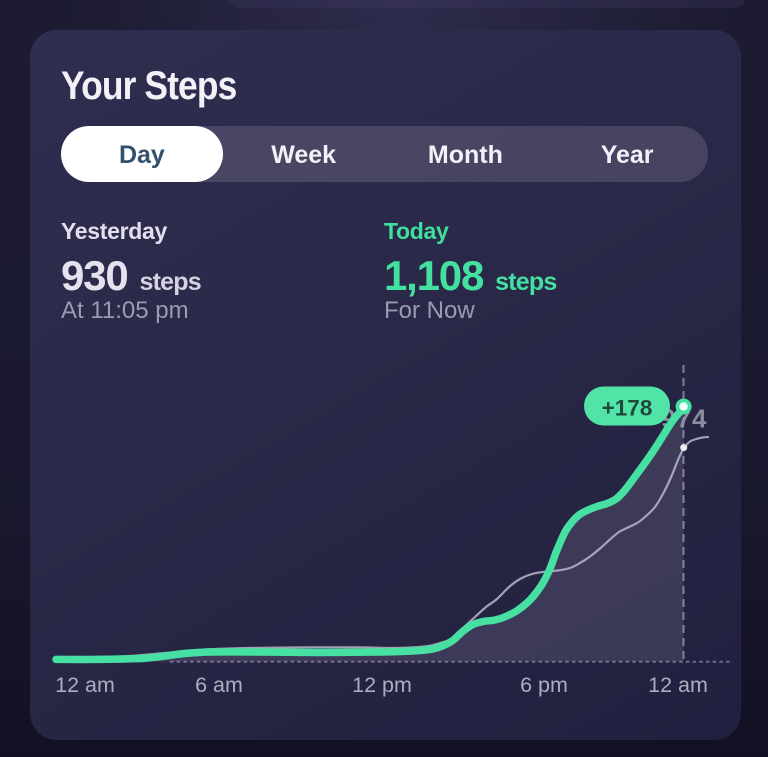 This screenshot has width=768, height=757. Describe the element at coordinates (219, 685) in the screenshot. I see `svg-text: 6 am` at that location.